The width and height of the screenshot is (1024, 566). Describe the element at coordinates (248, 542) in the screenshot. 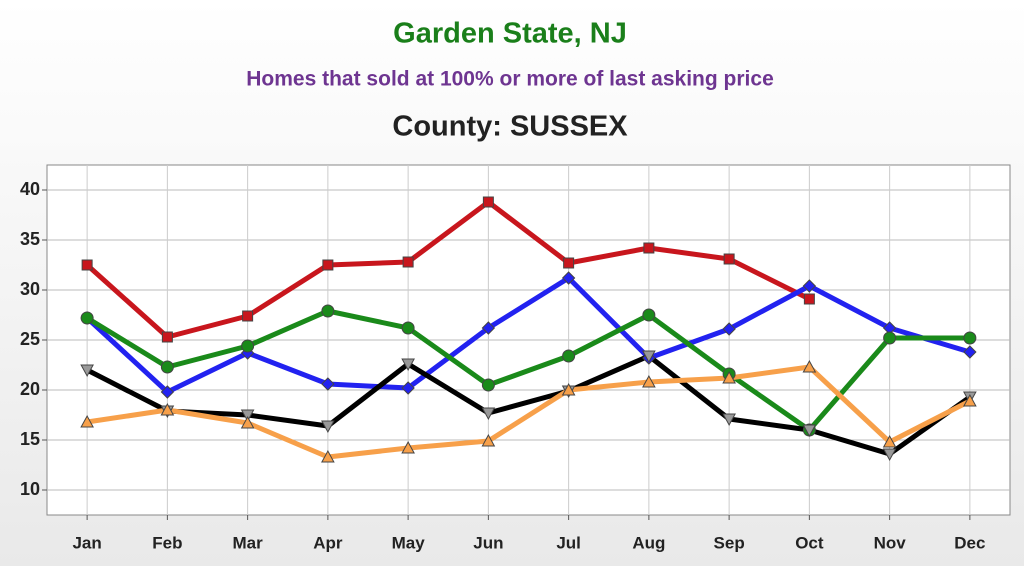

I see `x-tick-label: Mar` at that location.